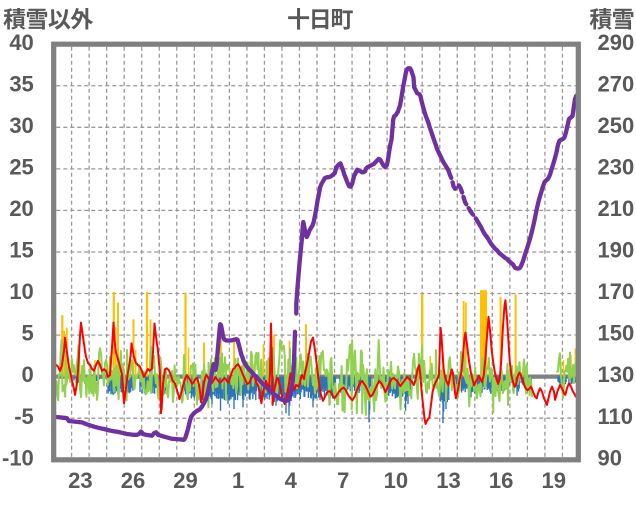 The height and width of the screenshot is (506, 636). I want to click on svg-text: 190, so click(616, 250).